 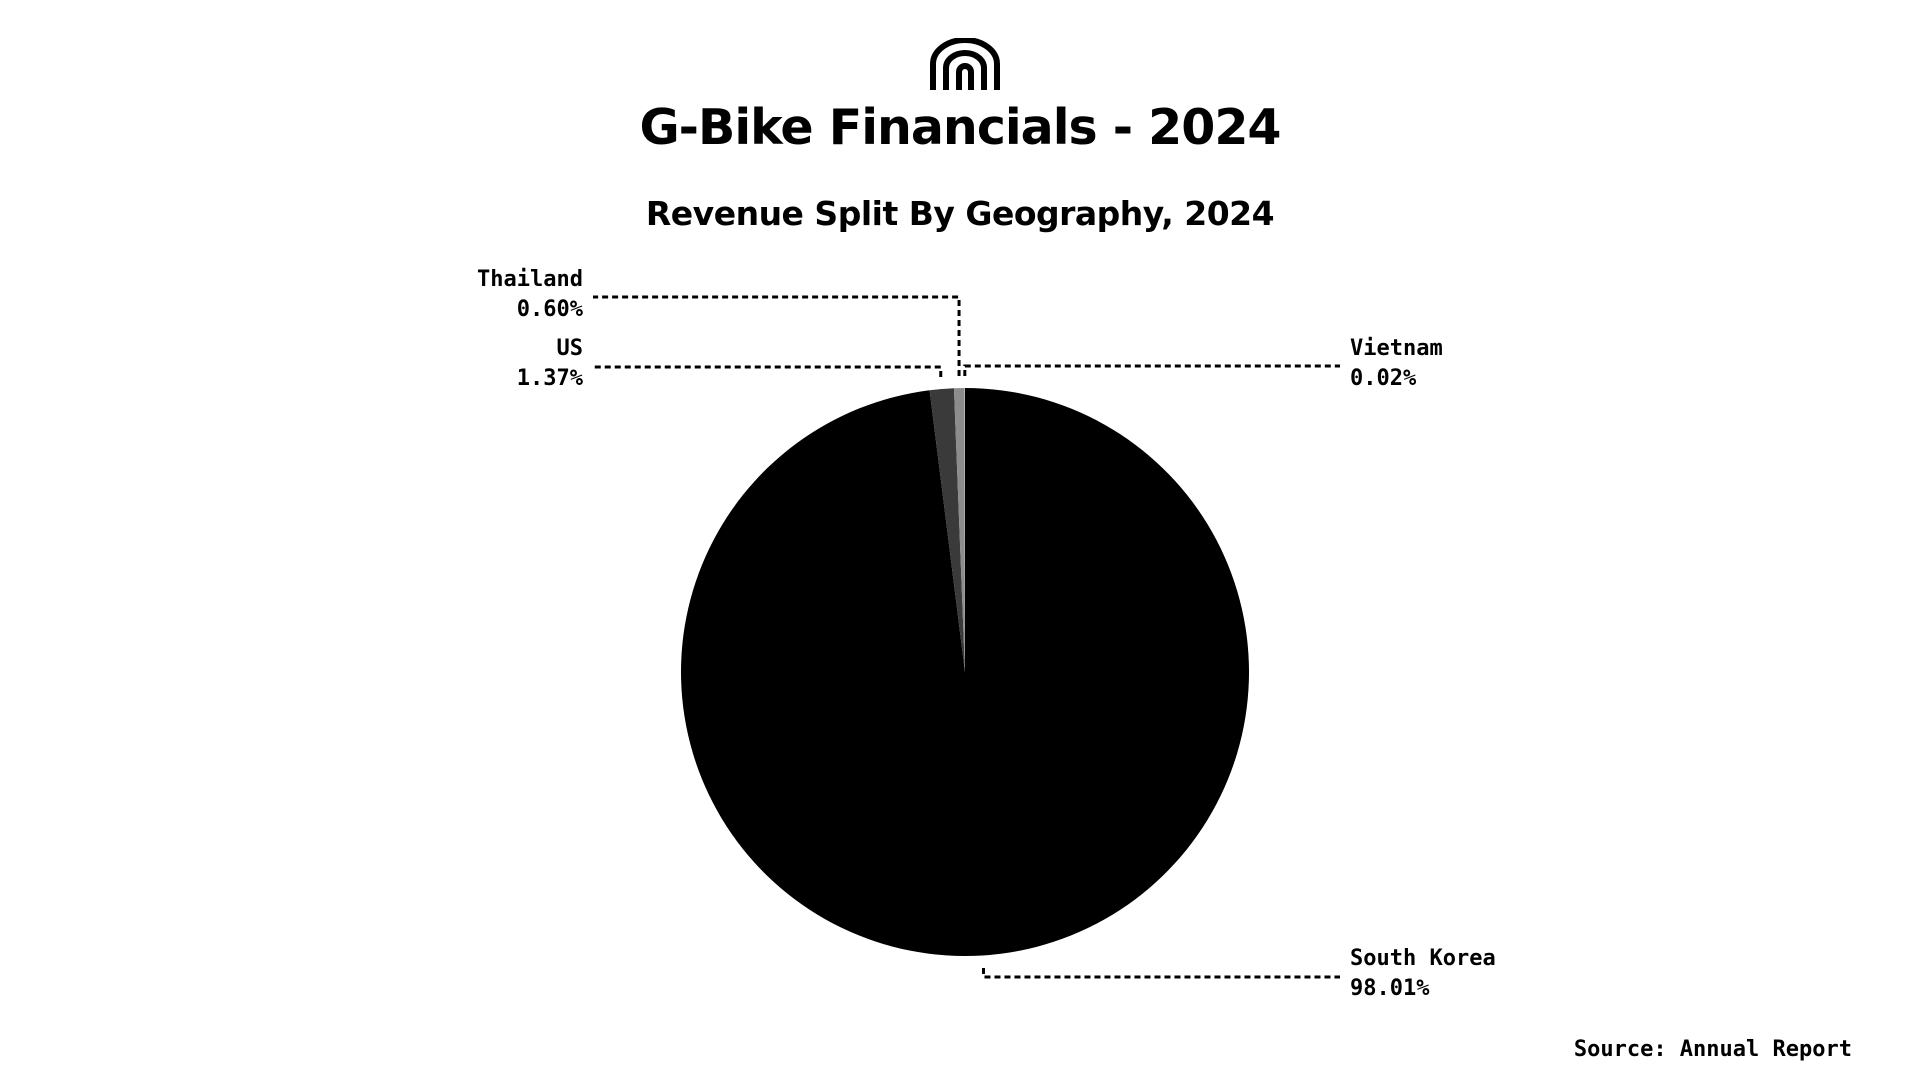 What do you see at coordinates (1160, 973) in the screenshot?
I see `leader-line-south-korea` at bounding box center [1160, 973].